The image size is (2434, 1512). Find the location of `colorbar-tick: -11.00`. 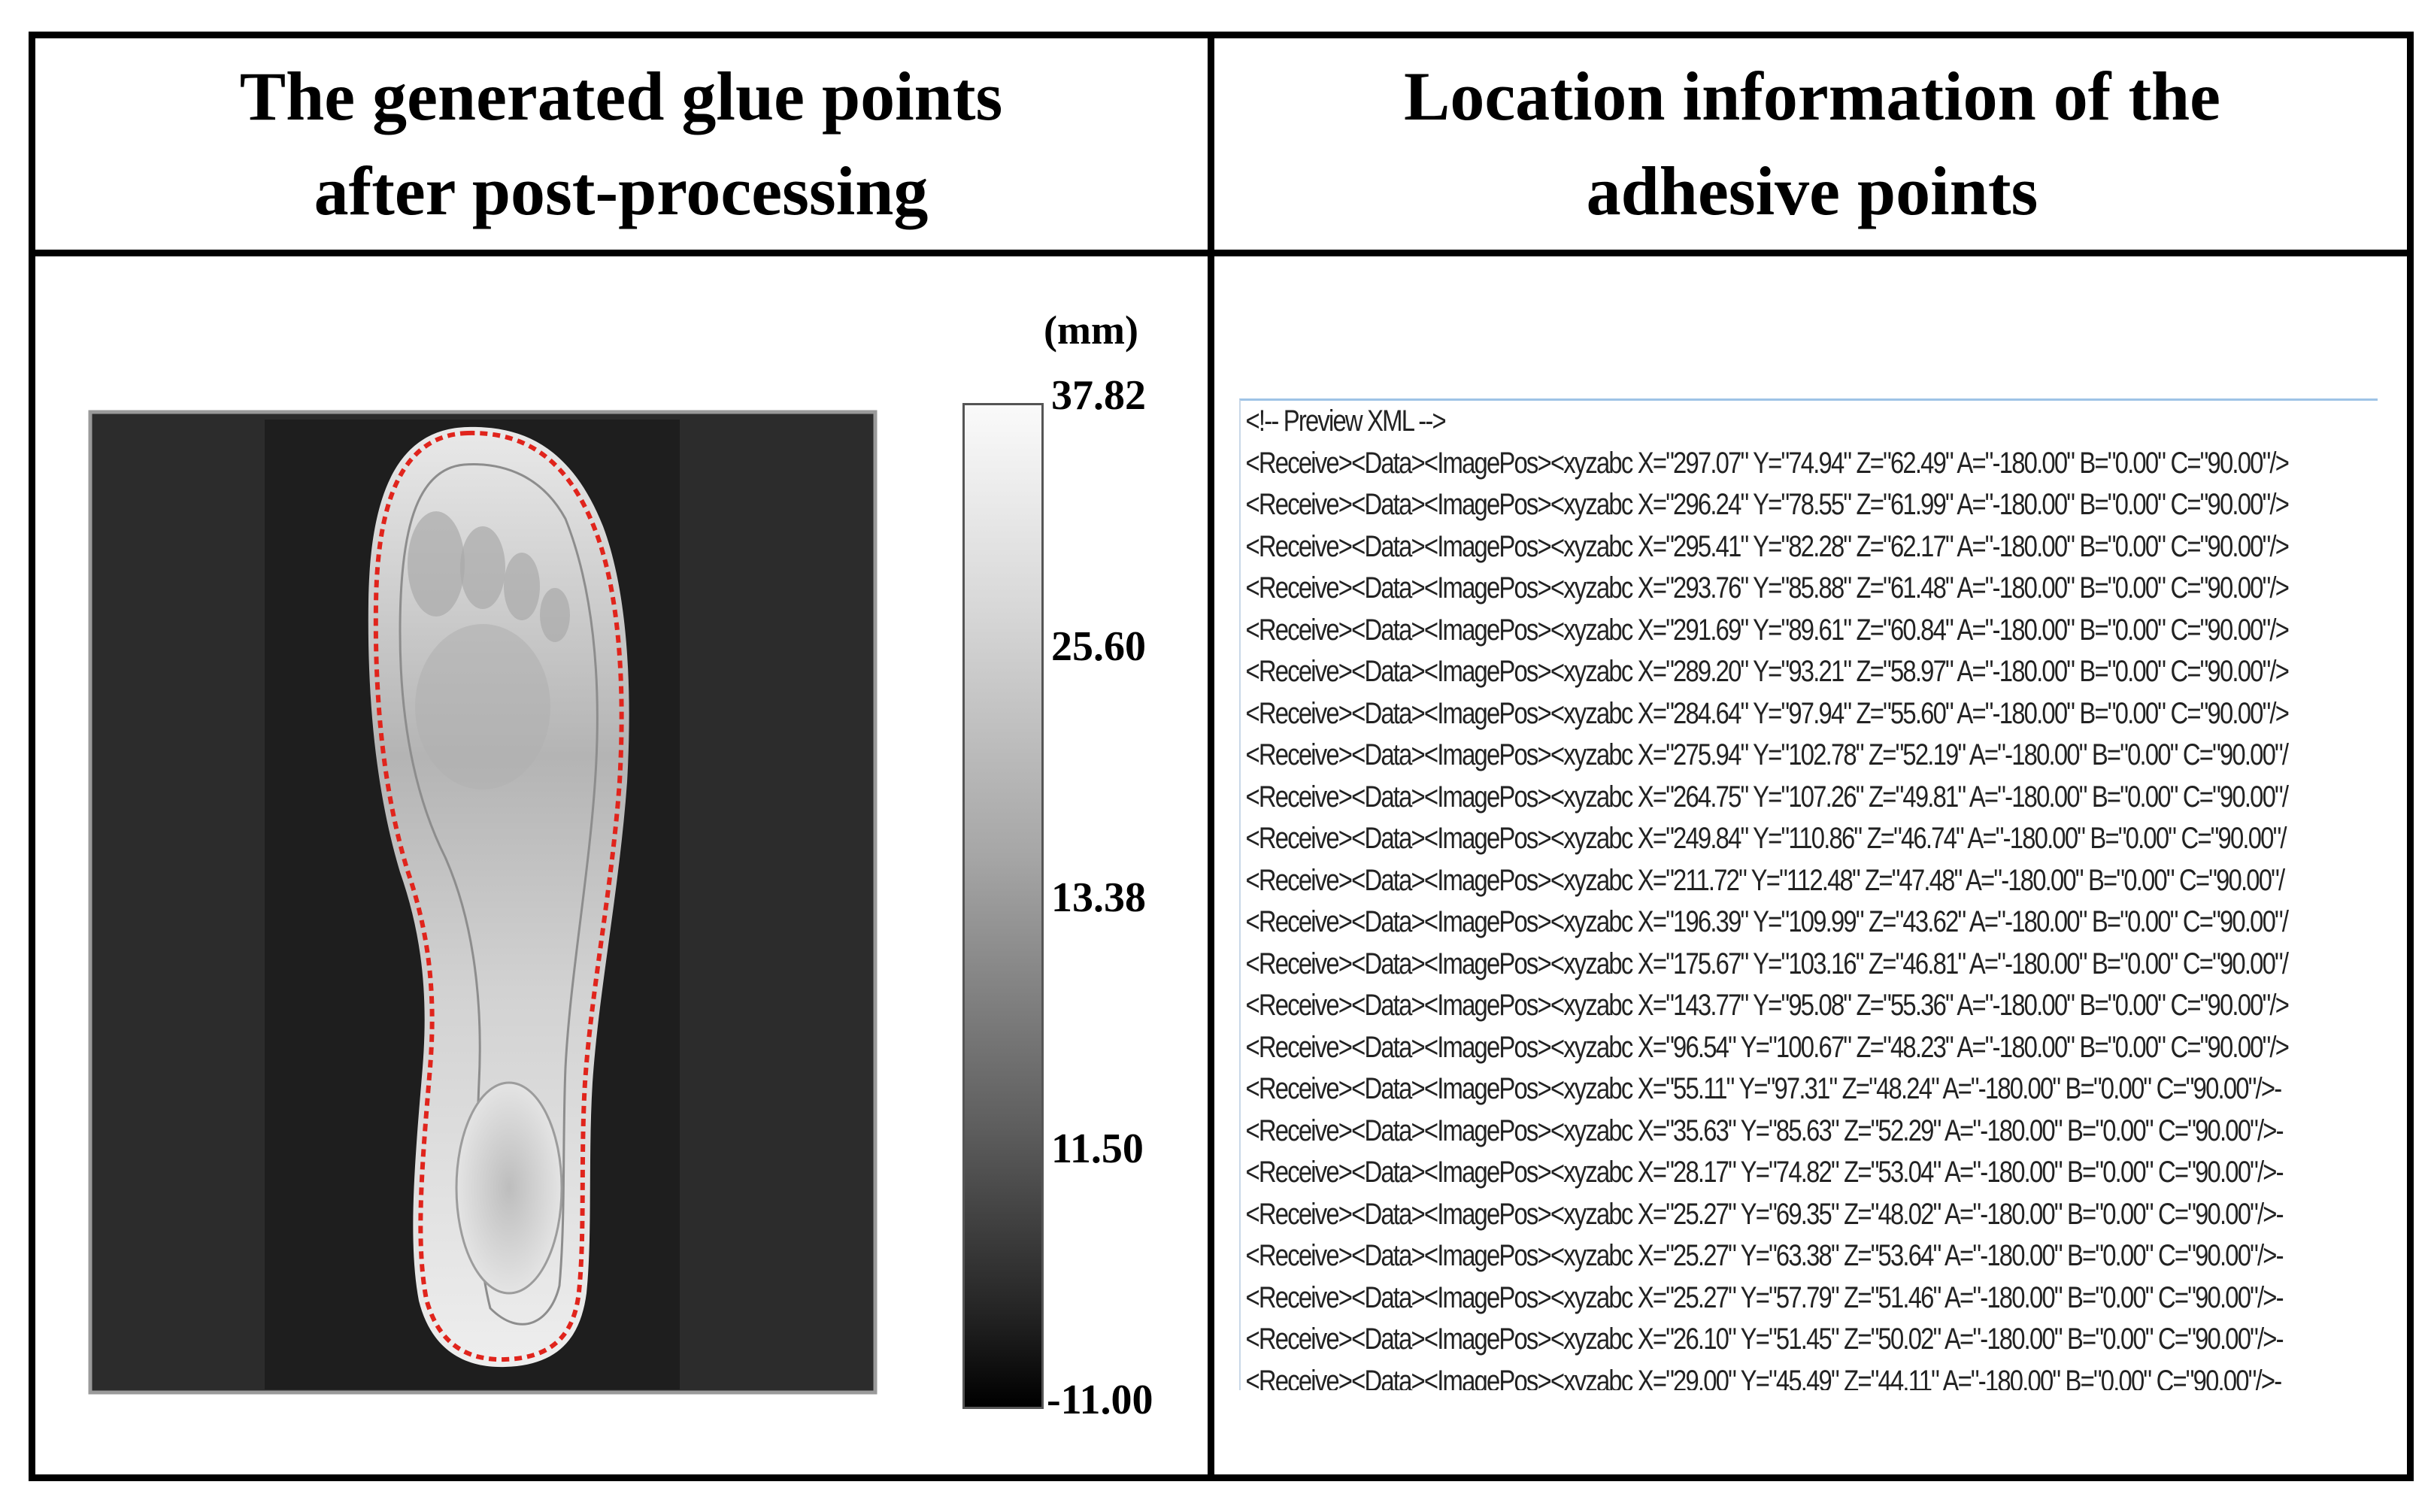

colorbar-tick: -11.00 is located at coordinates (1100, 1400).